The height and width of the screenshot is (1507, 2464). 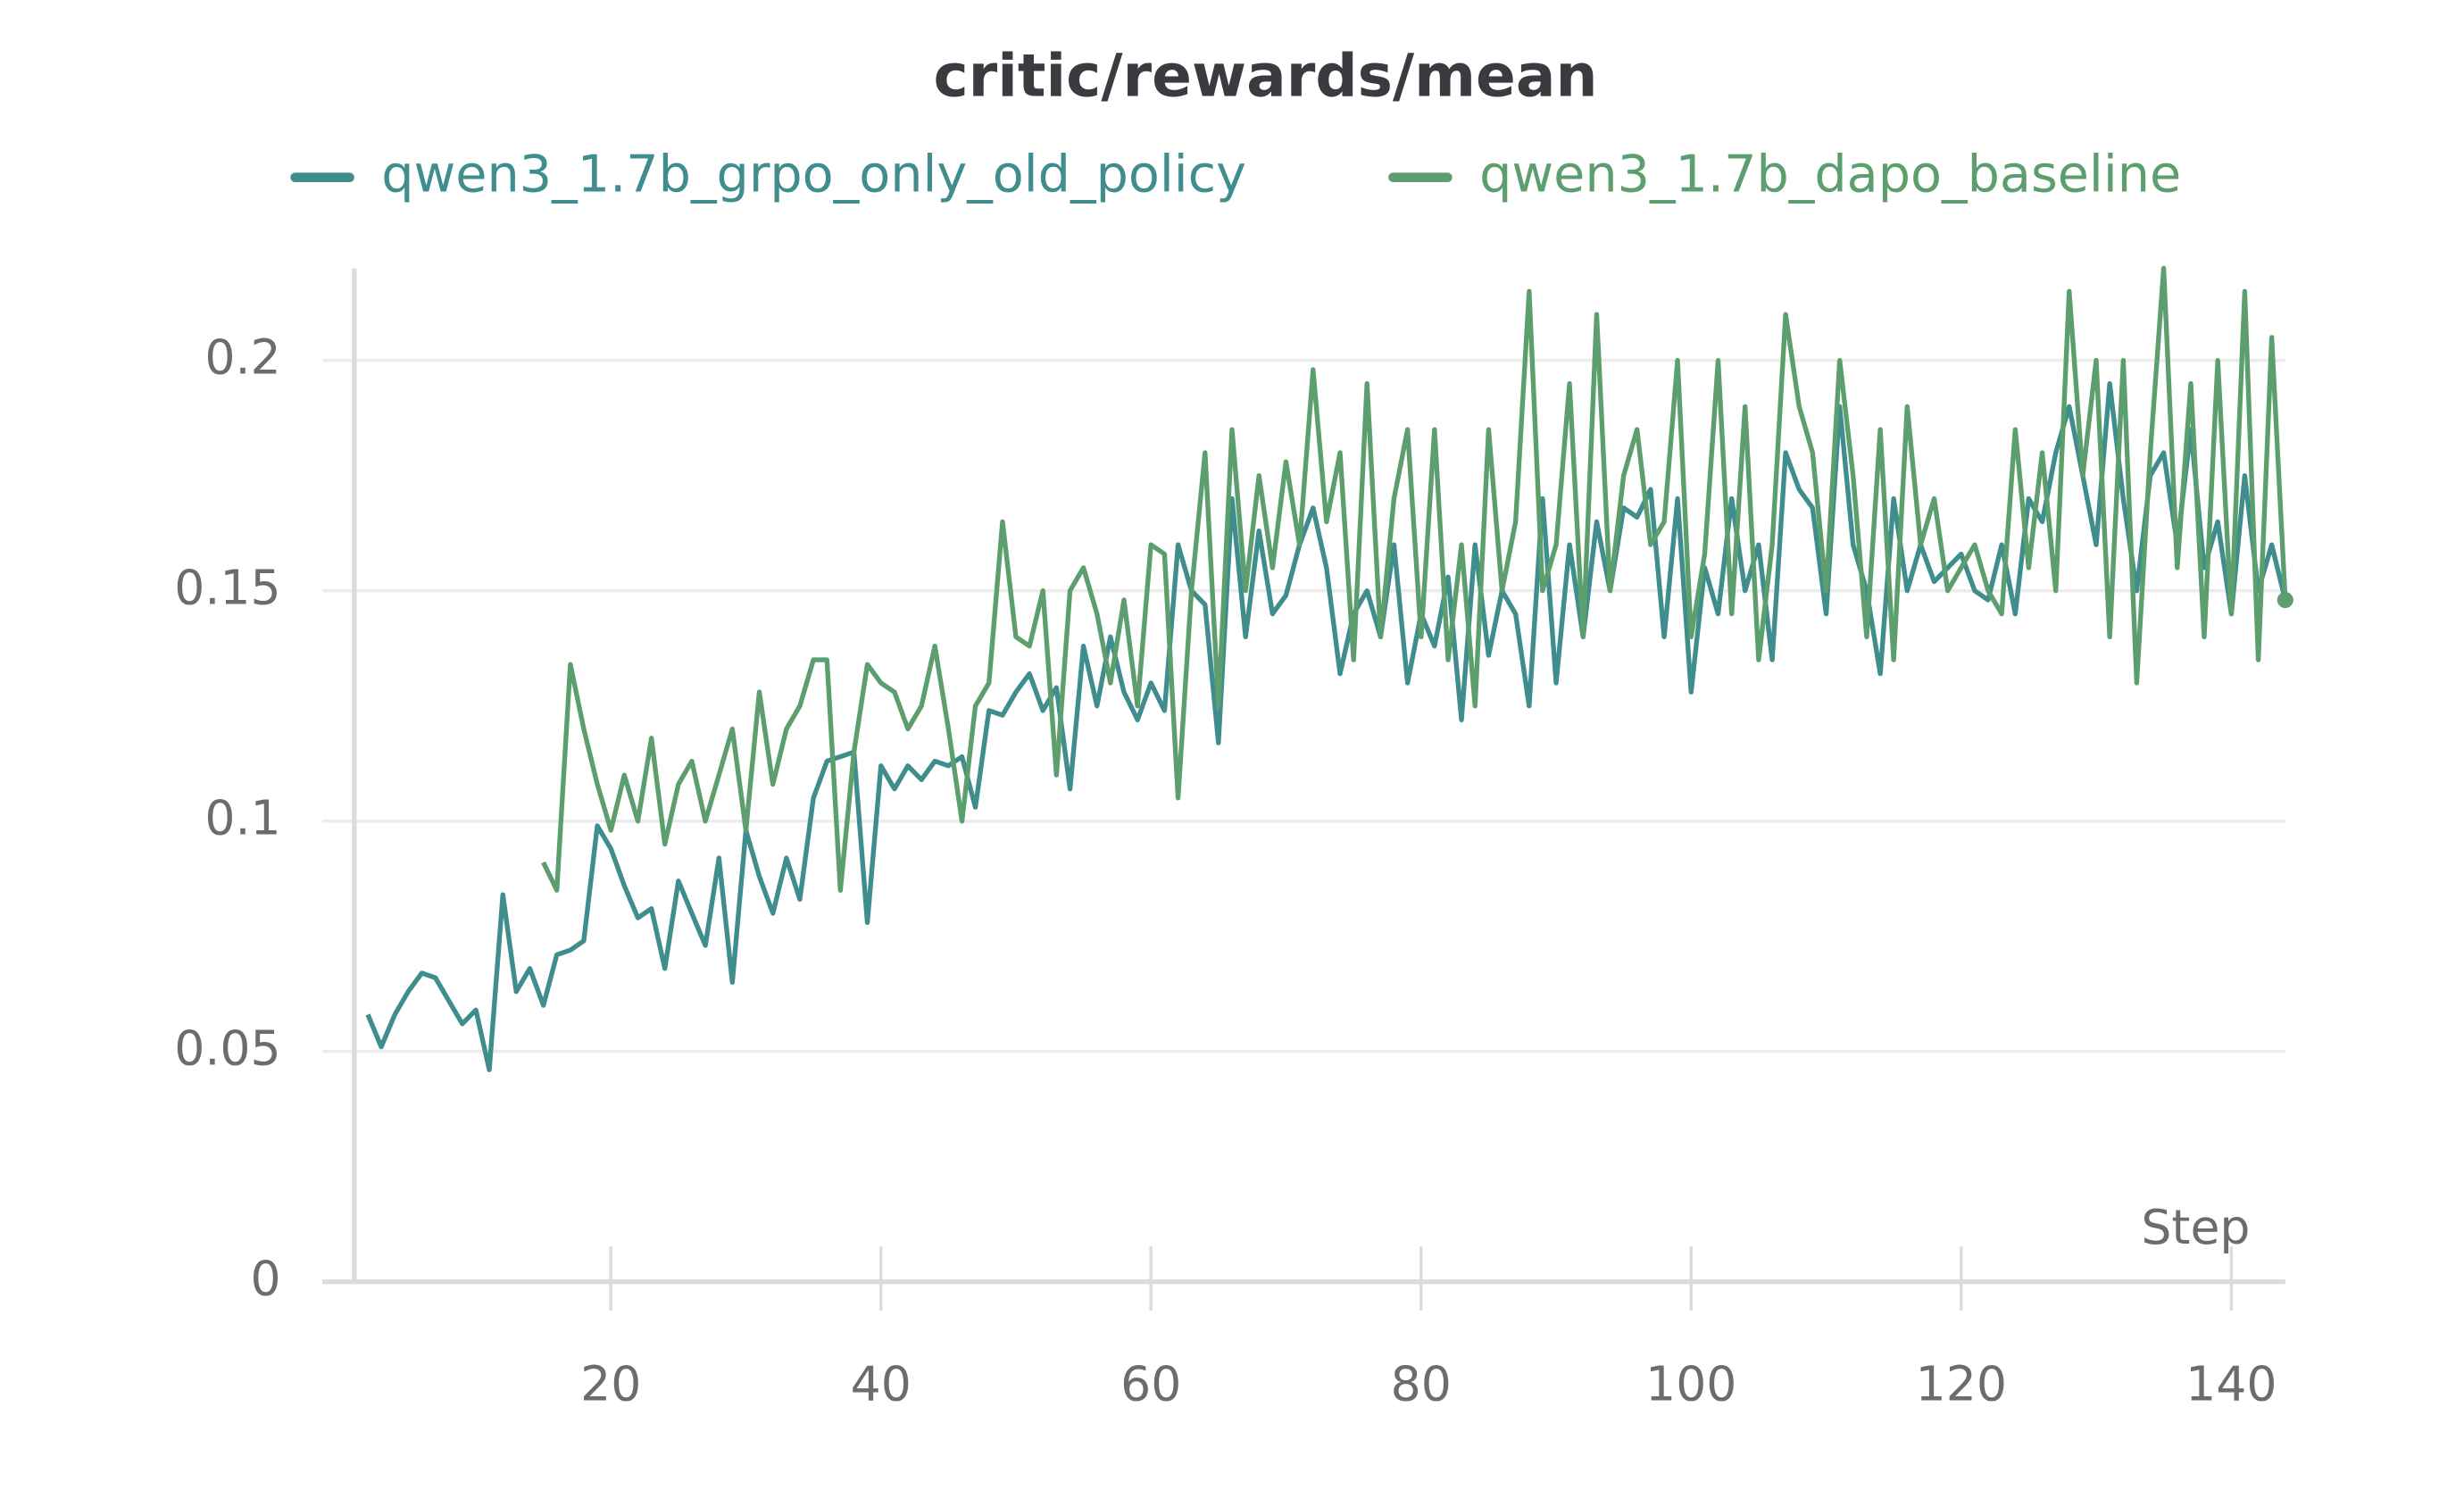 I want to click on y-tick-label: 0, so click(x=266, y=1278).